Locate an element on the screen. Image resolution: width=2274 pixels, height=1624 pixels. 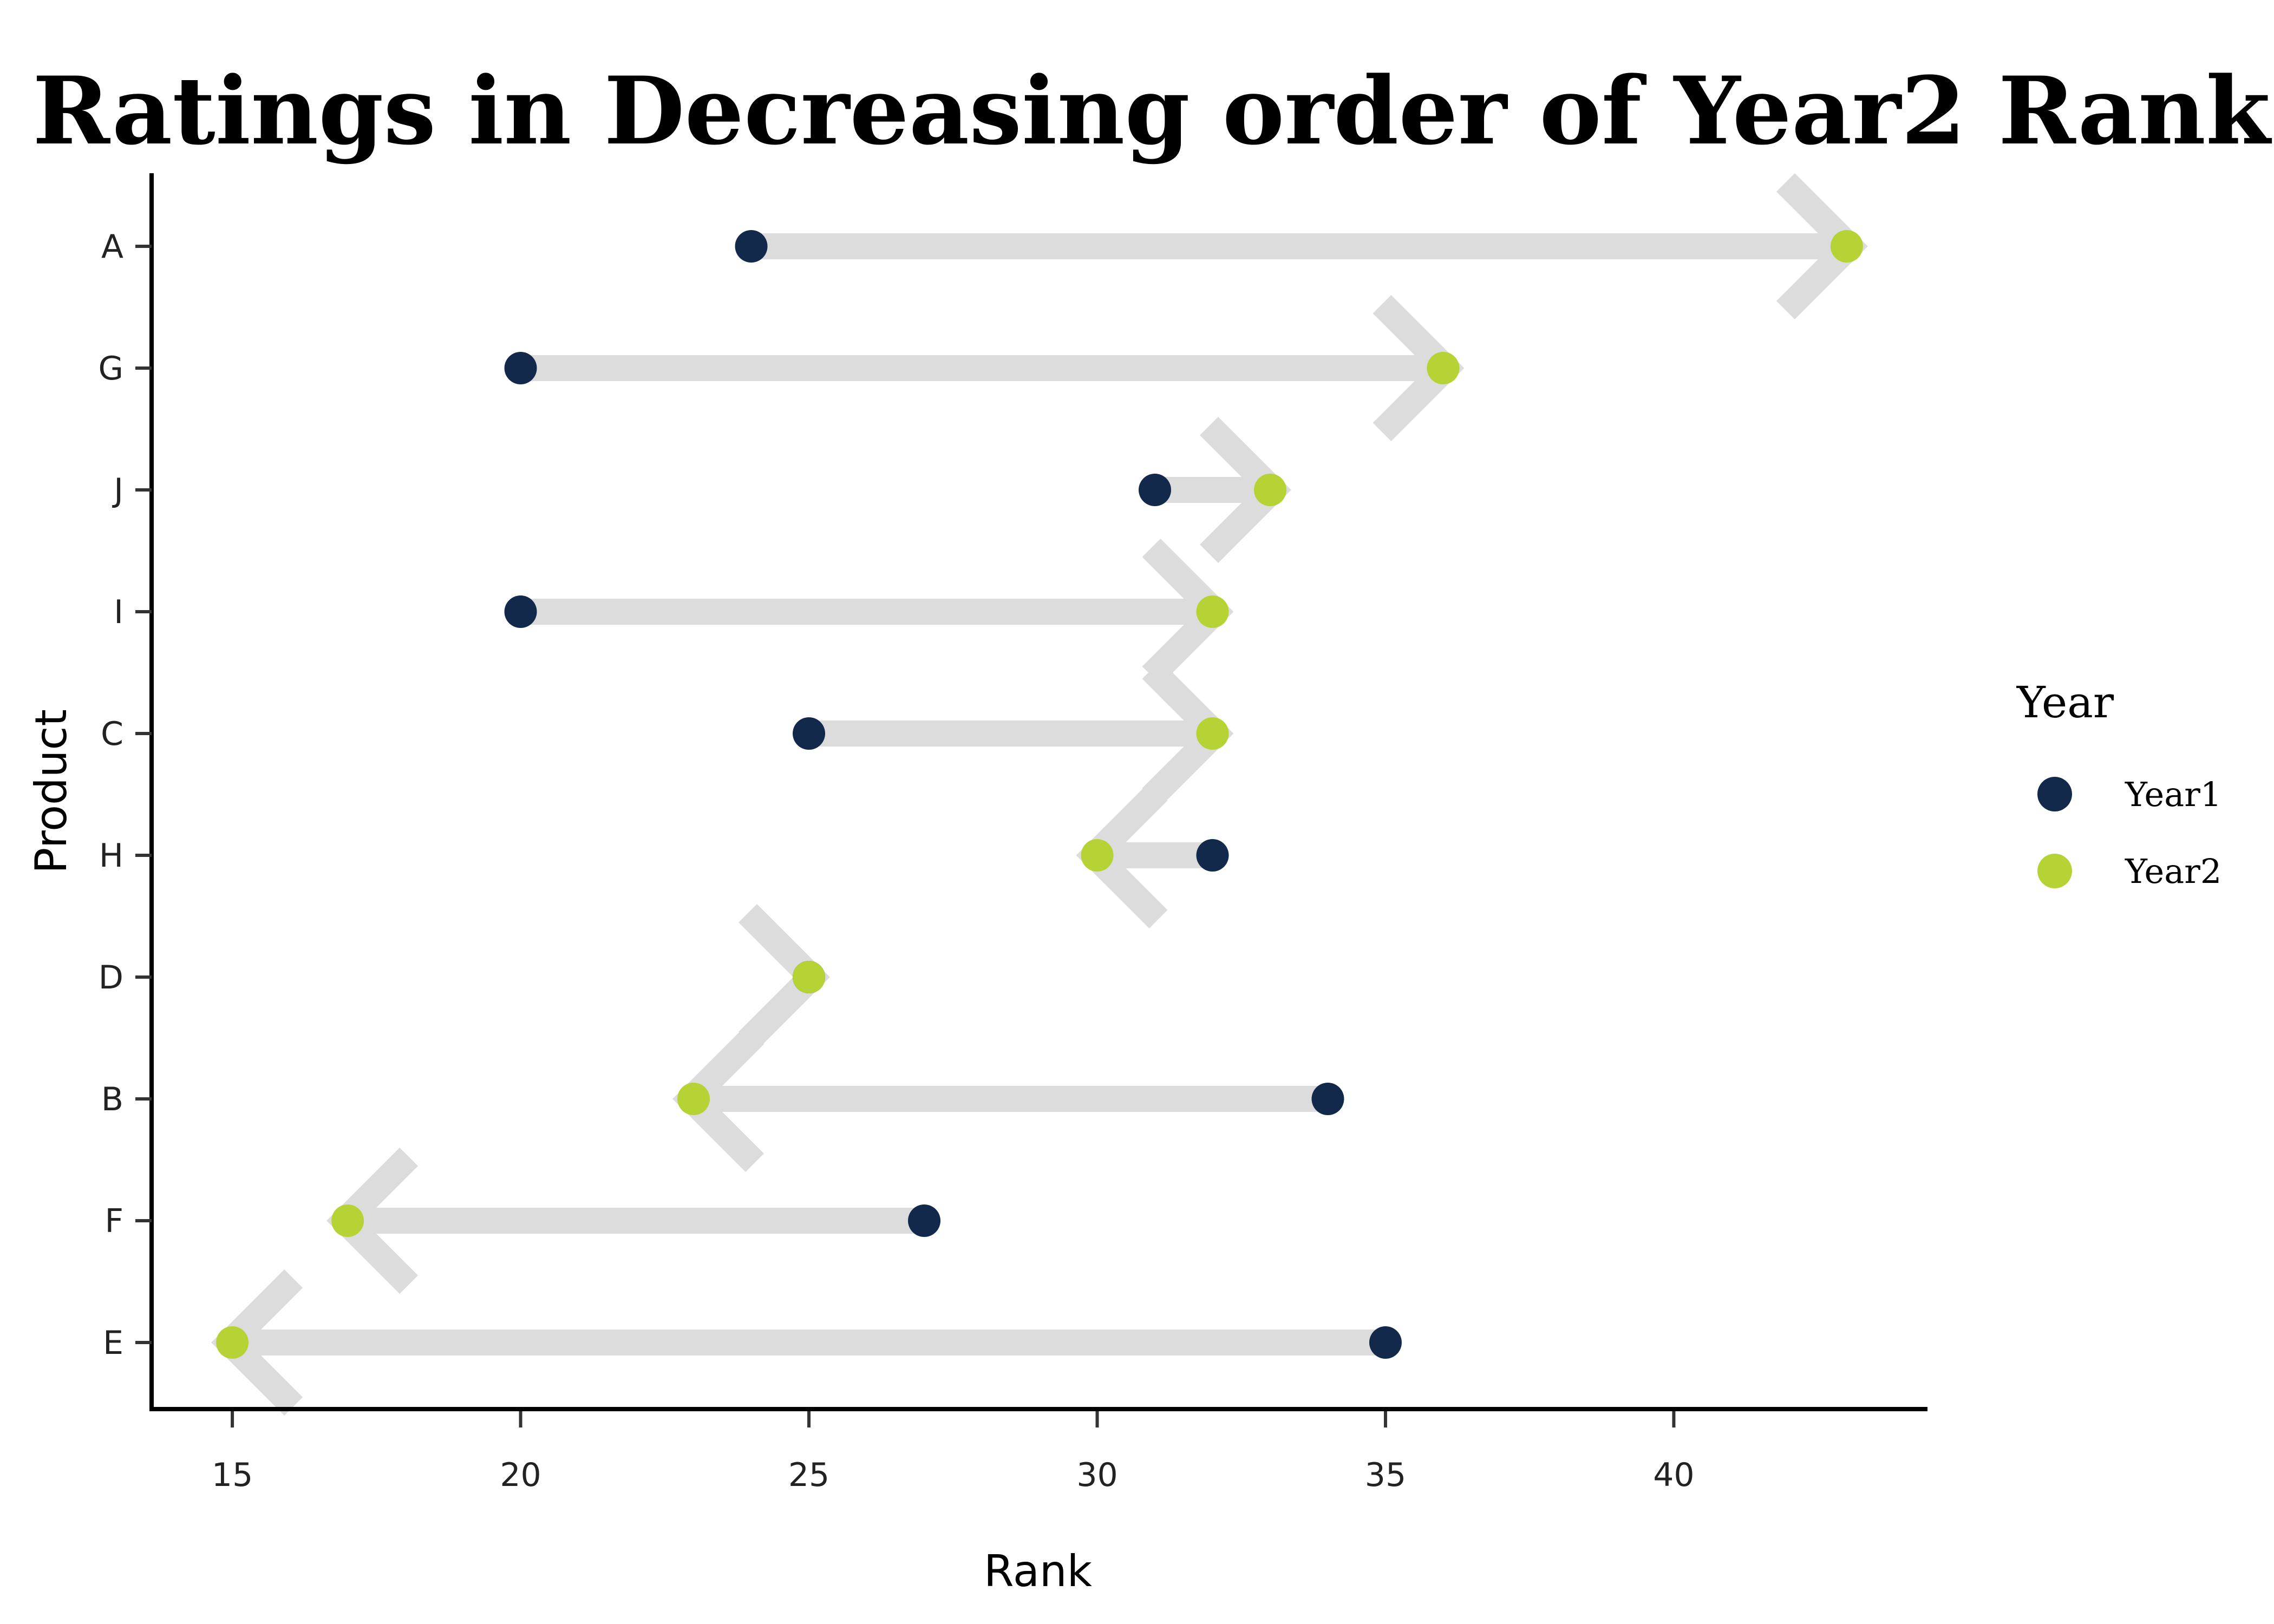
legend-items: Year1 Year2 is located at coordinates (2129, 833).